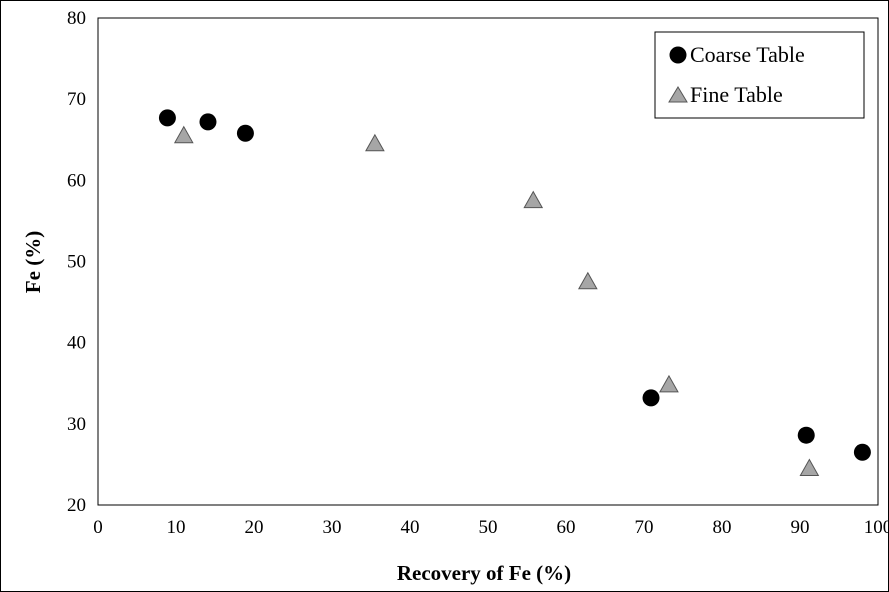  What do you see at coordinates (76, 99) in the screenshot?
I see `y-tick-label: 70` at bounding box center [76, 99].